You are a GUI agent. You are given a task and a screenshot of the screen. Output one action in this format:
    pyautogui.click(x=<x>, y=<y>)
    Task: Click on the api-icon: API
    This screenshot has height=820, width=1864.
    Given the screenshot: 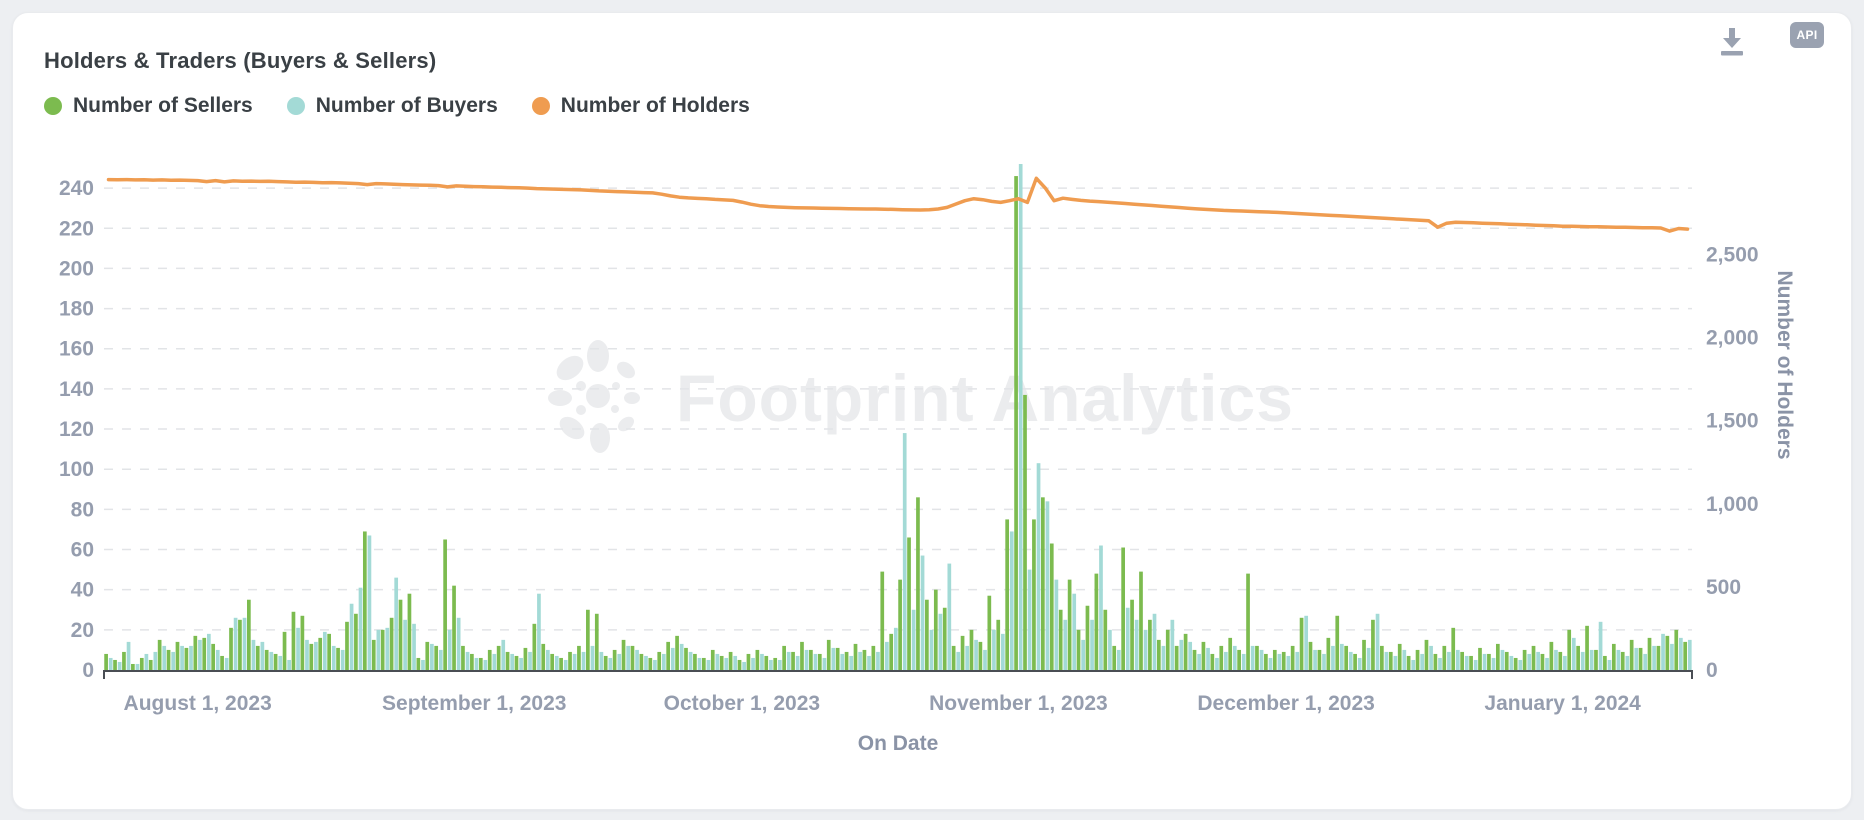 What is the action you would take?
    pyautogui.click(x=1807, y=43)
    